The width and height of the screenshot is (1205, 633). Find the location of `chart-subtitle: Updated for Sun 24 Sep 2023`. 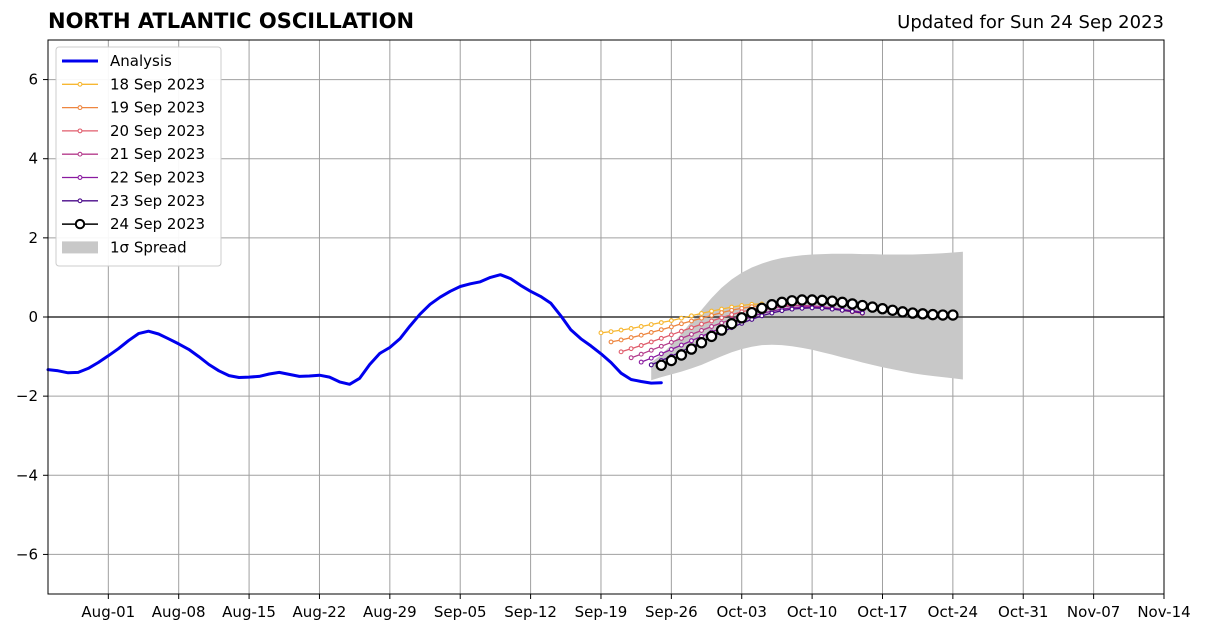

chart-subtitle: Updated for Sun 24 Sep 2023 is located at coordinates (1030, 22).